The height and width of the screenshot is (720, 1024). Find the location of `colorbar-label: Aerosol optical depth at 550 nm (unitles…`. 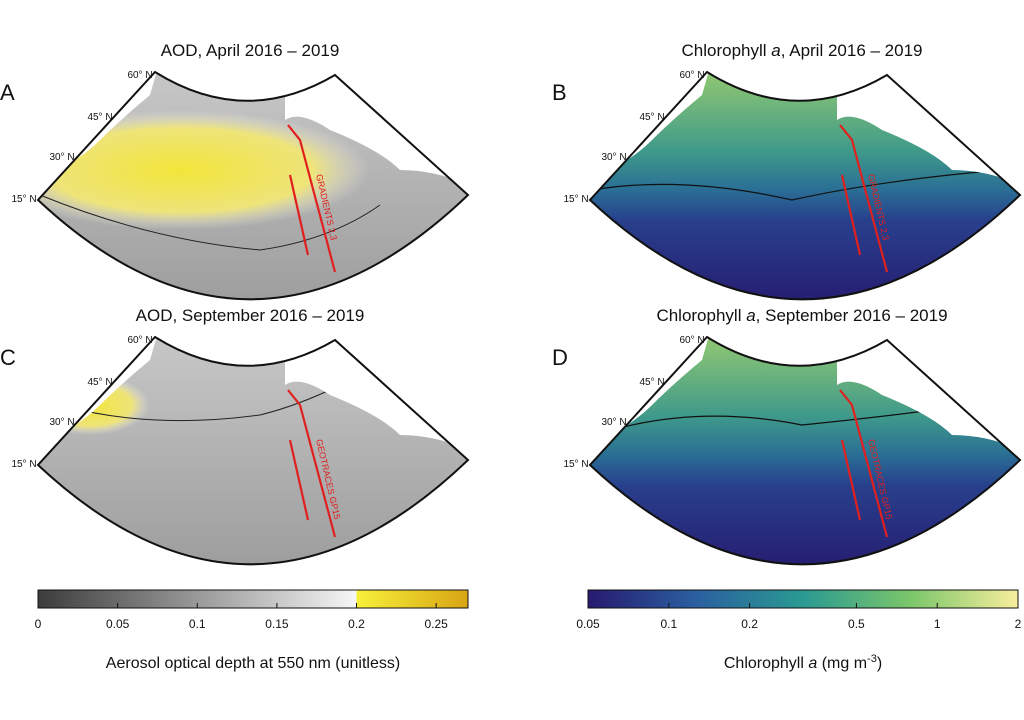

colorbar-label: Aerosol optical depth at 550 nm (unitles… is located at coordinates (253, 663).